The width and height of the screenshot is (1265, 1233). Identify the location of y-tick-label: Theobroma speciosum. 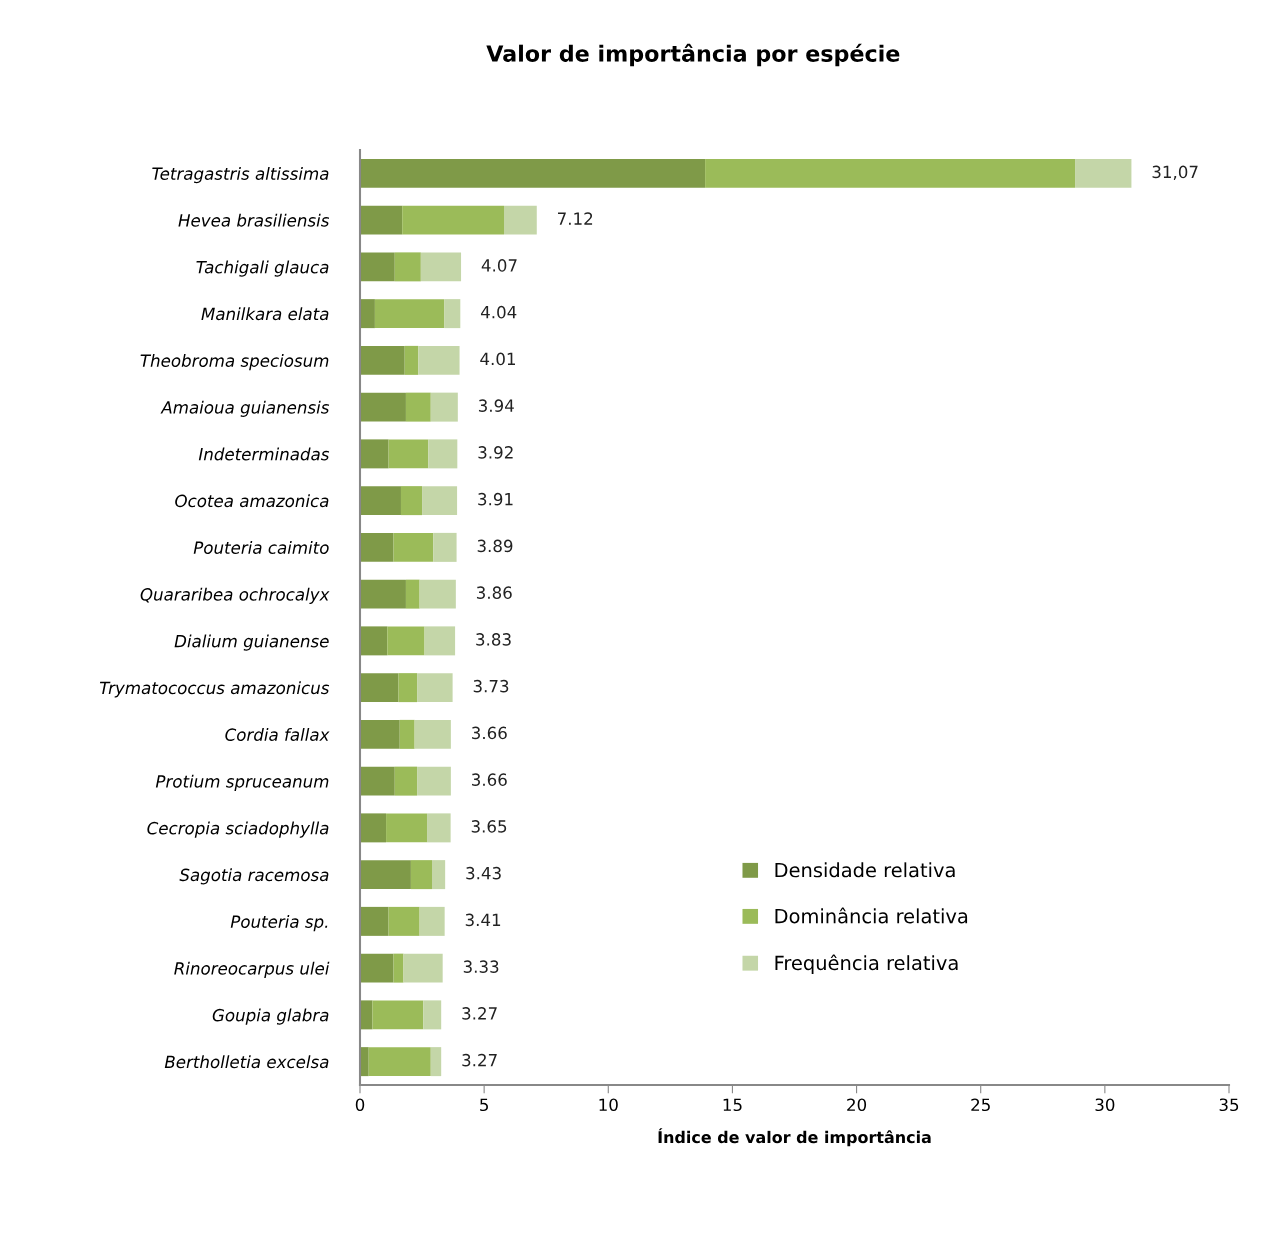
(234, 362).